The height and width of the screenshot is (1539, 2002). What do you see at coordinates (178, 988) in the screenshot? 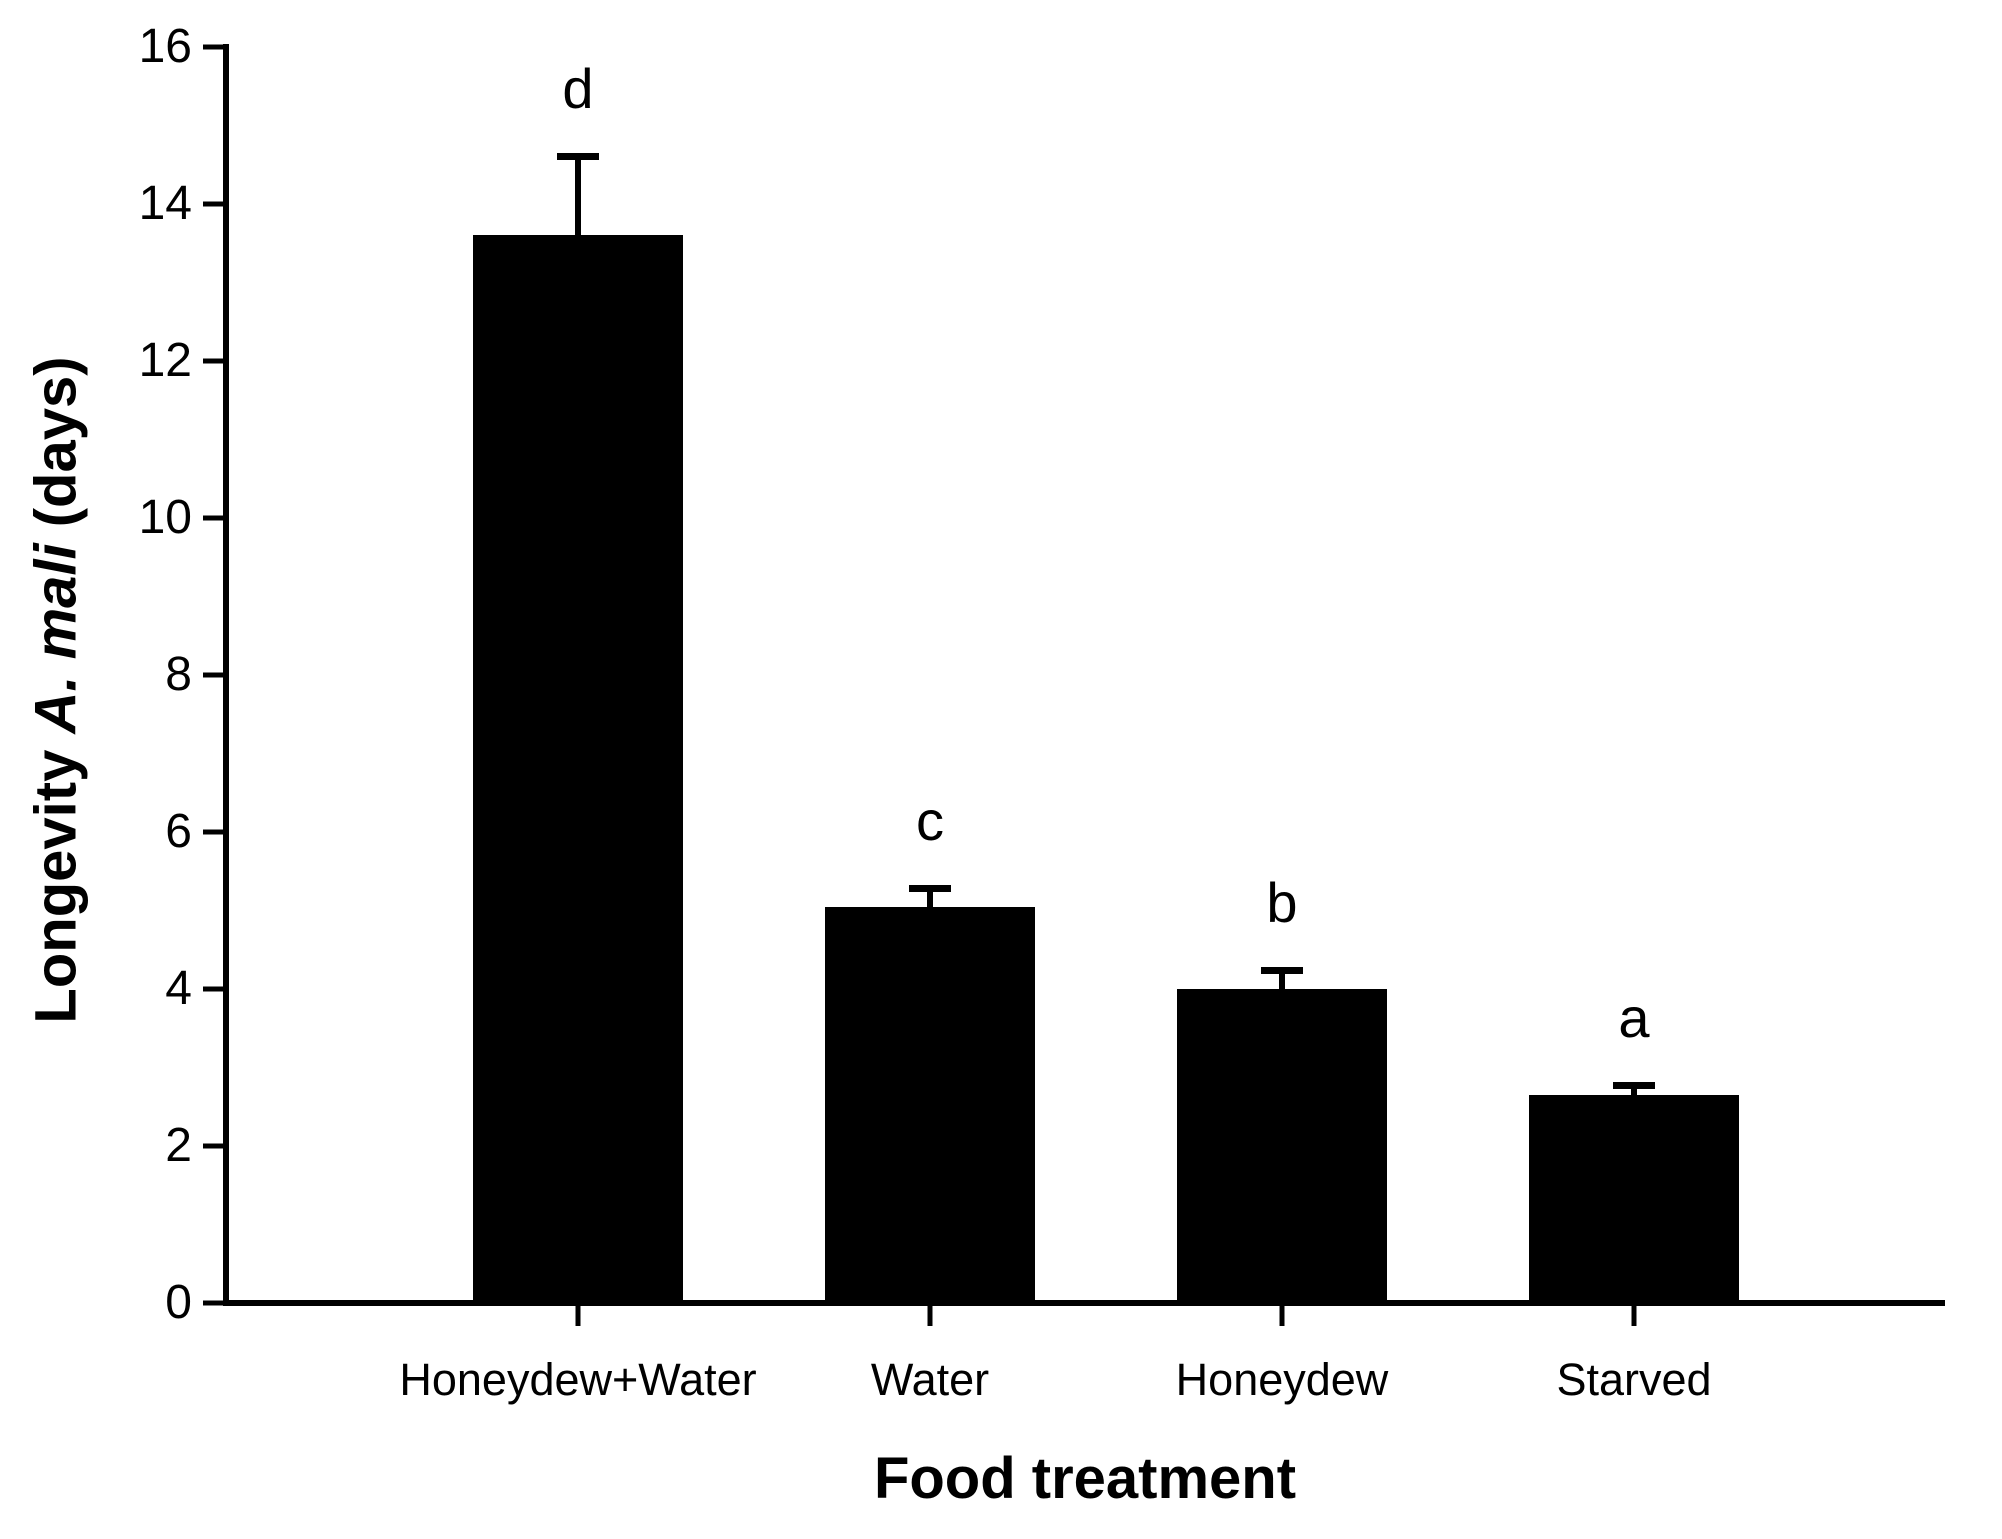
I see `y-tick-label: 4` at bounding box center [178, 988].